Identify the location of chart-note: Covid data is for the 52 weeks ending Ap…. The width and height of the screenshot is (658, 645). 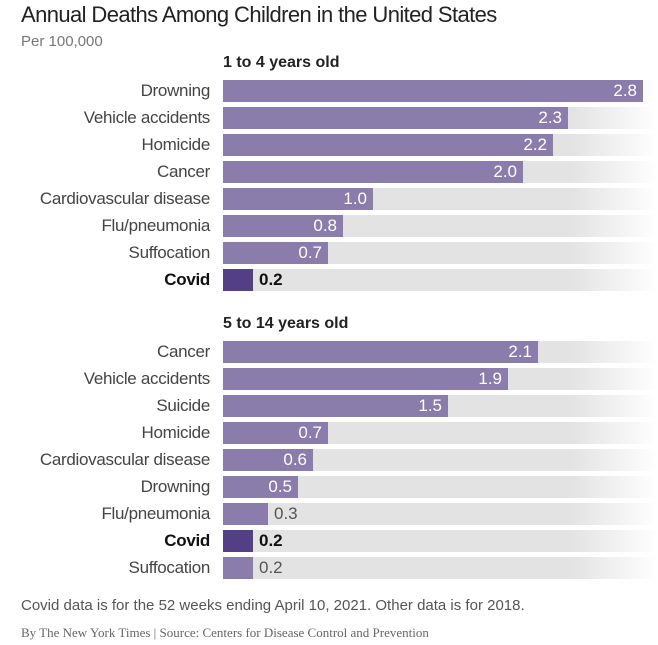
(273, 605).